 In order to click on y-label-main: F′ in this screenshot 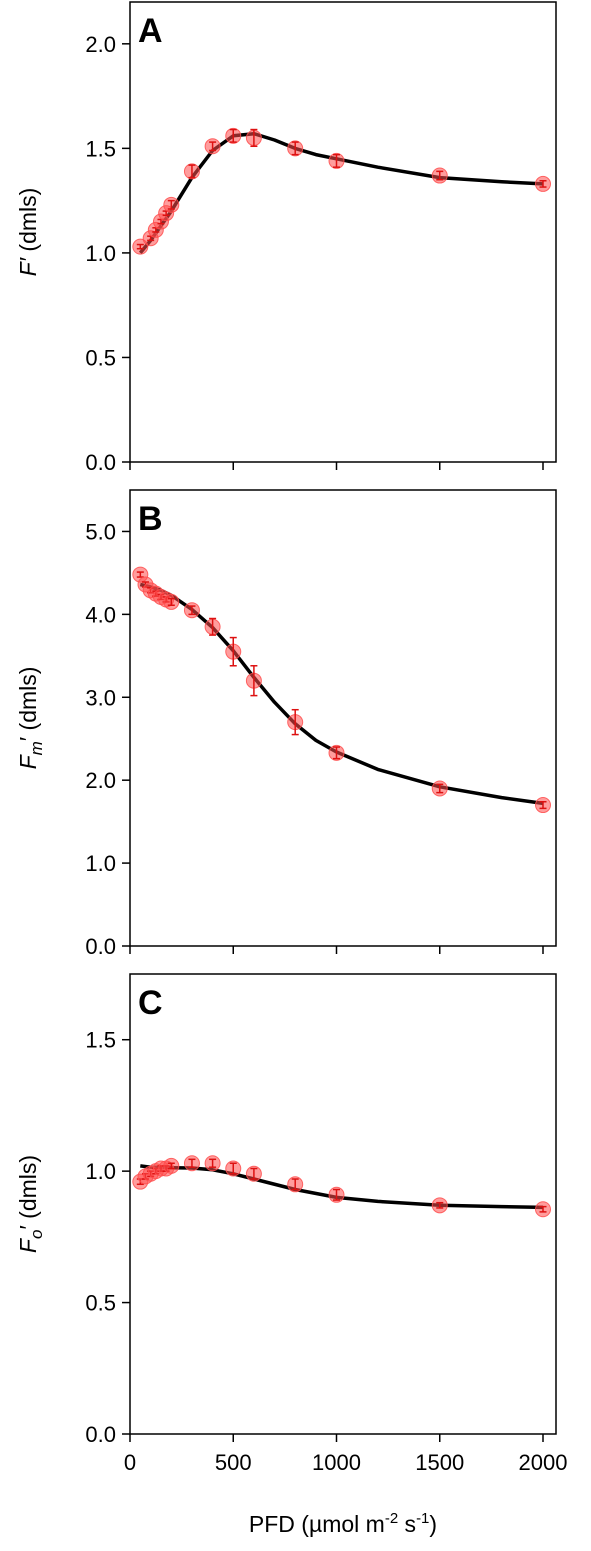, I will do `click(28, 266)`.